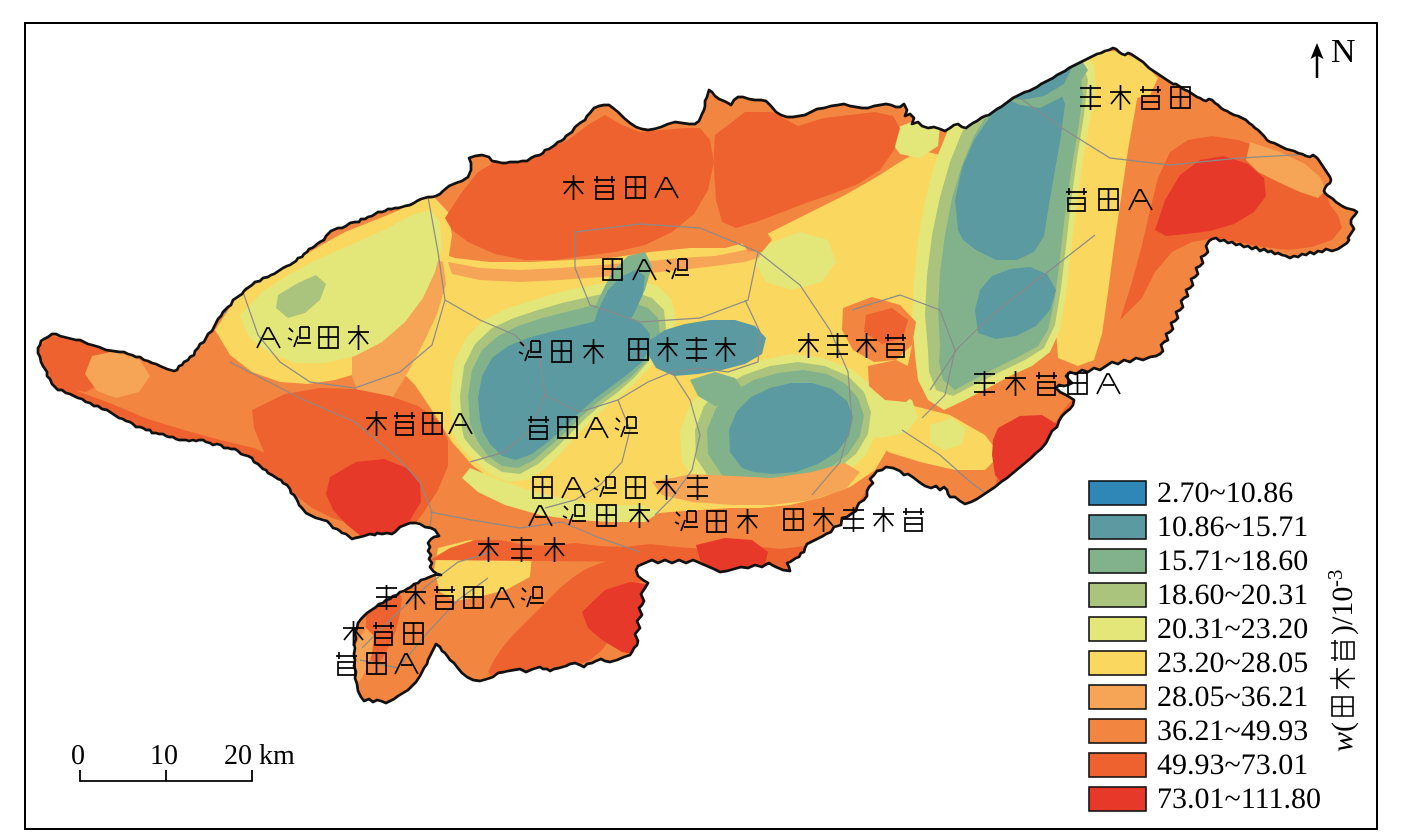 Image resolution: width=1417 pixels, height=836 pixels. Describe the element at coordinates (1335, 579) in the screenshot. I see `svg-text: -3` at that location.